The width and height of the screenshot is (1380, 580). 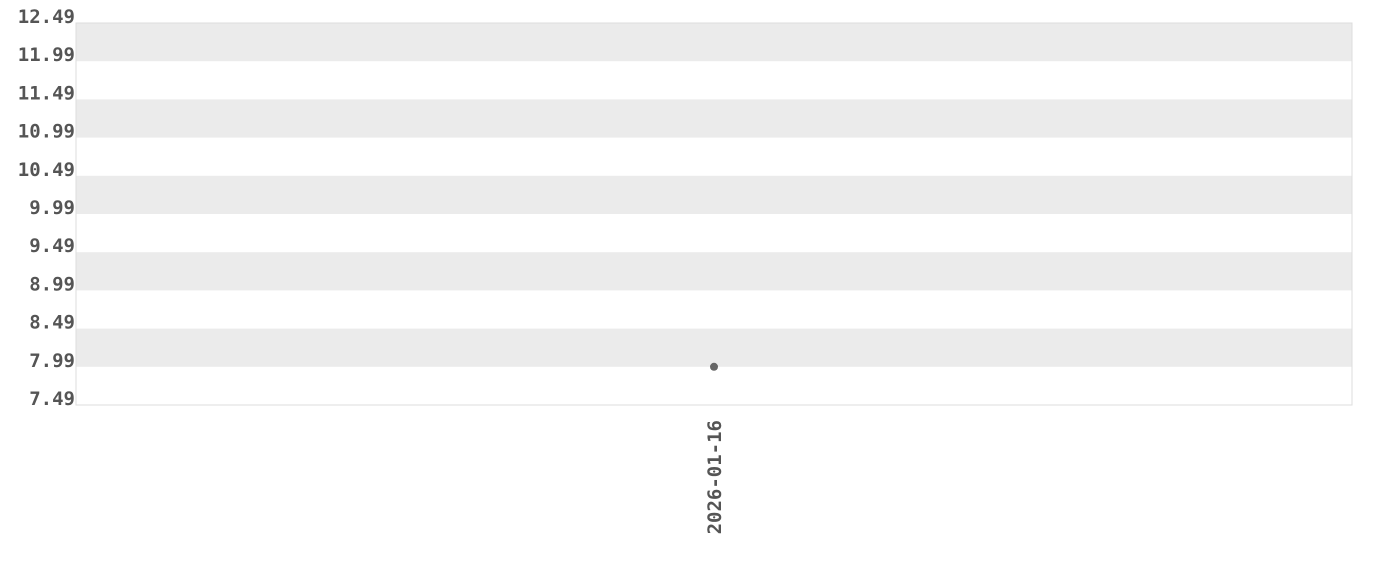 I want to click on data-point, so click(x=714, y=366).